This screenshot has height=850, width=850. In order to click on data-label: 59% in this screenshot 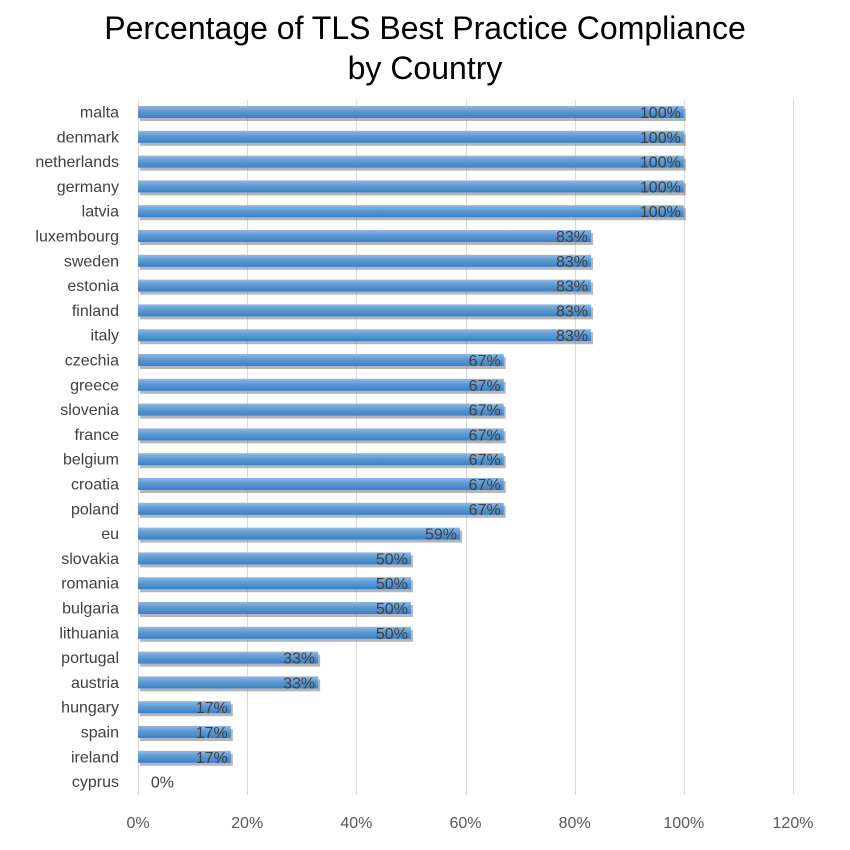, I will do `click(441, 535)`.